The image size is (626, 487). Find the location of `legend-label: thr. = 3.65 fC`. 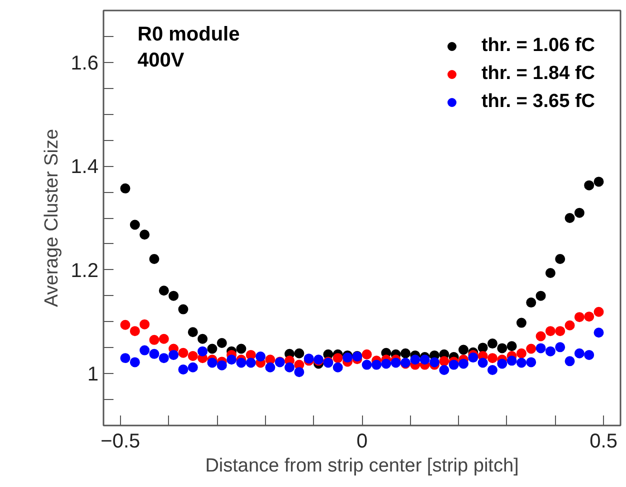

legend-label: thr. = 3.65 fC is located at coordinates (538, 102).